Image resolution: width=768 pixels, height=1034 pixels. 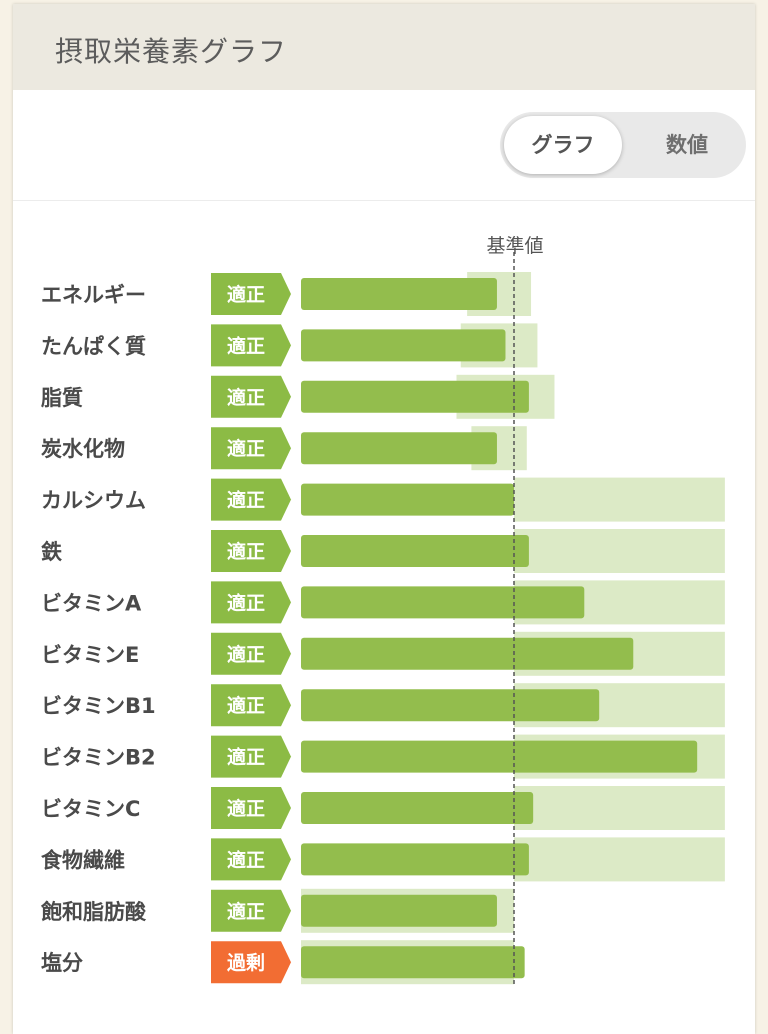 What do you see at coordinates (91, 603) in the screenshot?
I see `nutrient-label: ビタミンA` at bounding box center [91, 603].